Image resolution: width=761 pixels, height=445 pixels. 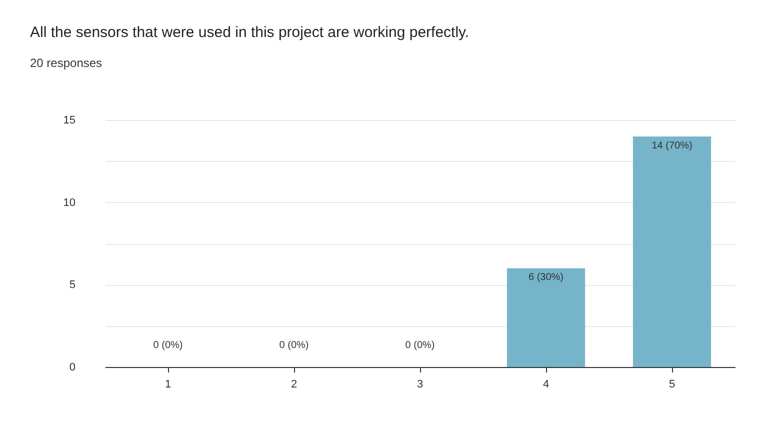 What do you see at coordinates (672, 146) in the screenshot?
I see `data-label: 14 (70%)` at bounding box center [672, 146].